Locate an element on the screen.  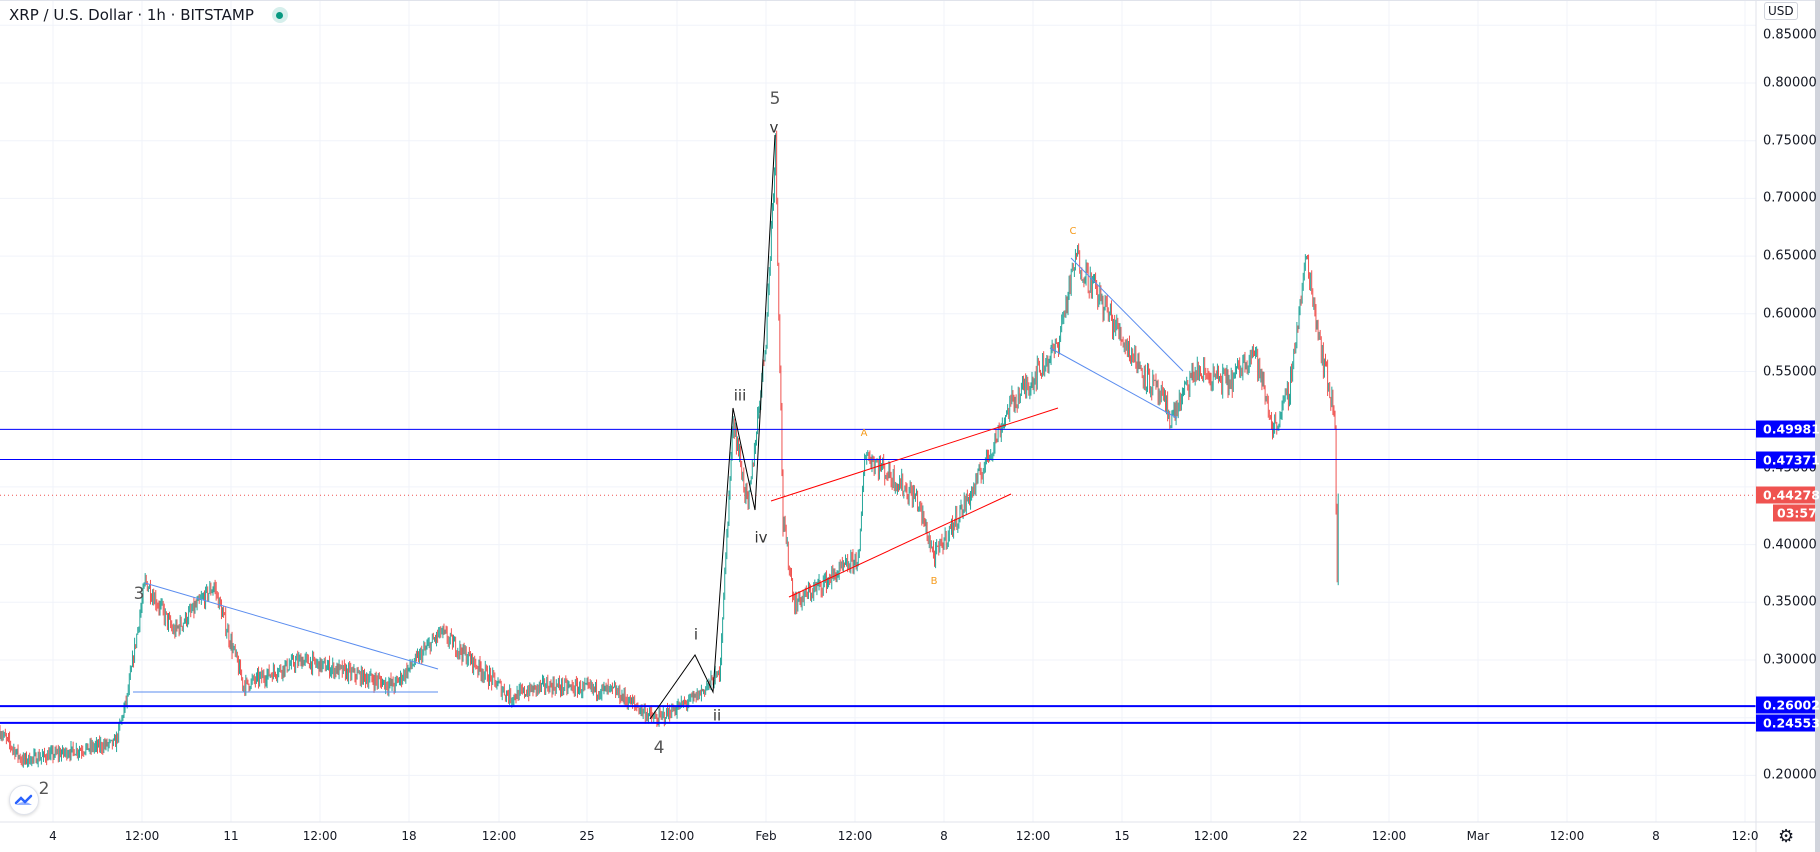
tradingview-logo is located at coordinates (24, 800).